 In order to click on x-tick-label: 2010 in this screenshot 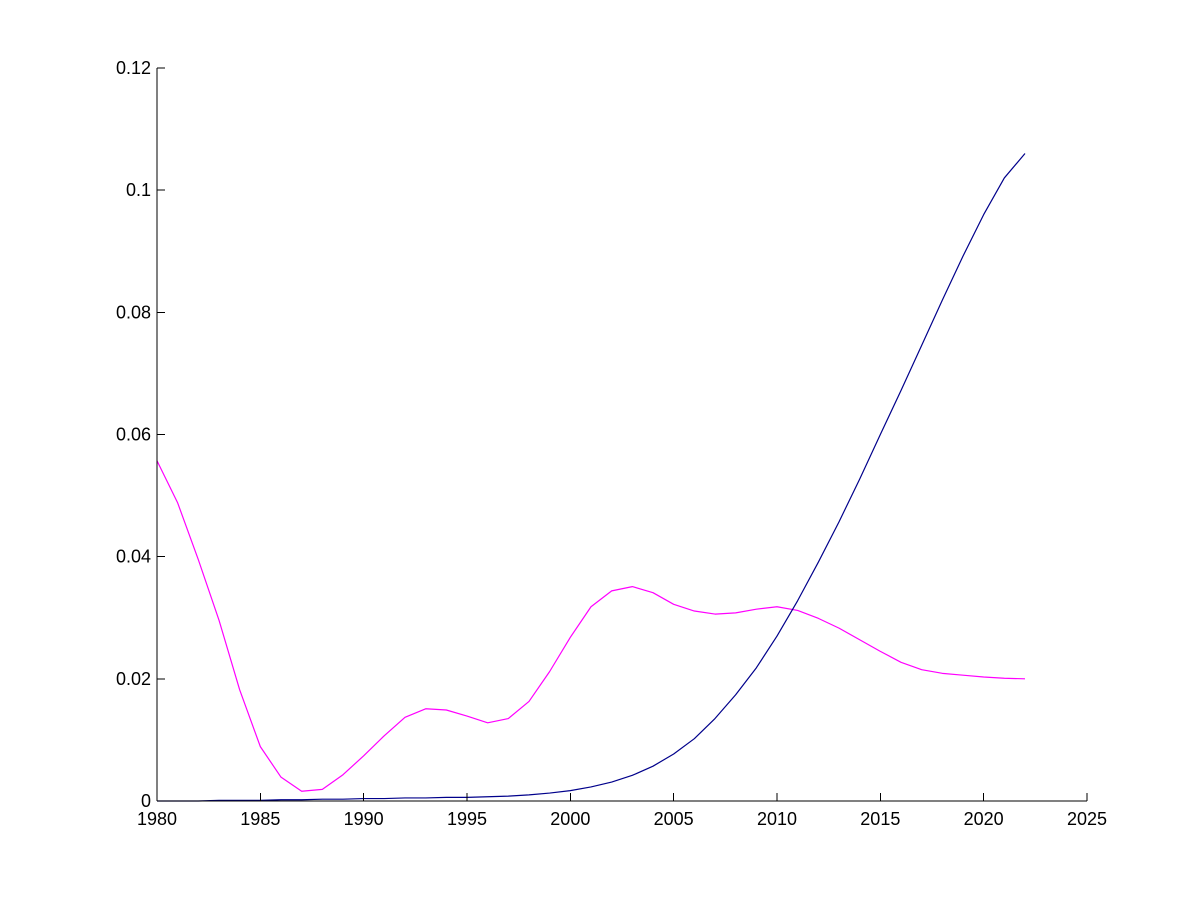, I will do `click(777, 819)`.